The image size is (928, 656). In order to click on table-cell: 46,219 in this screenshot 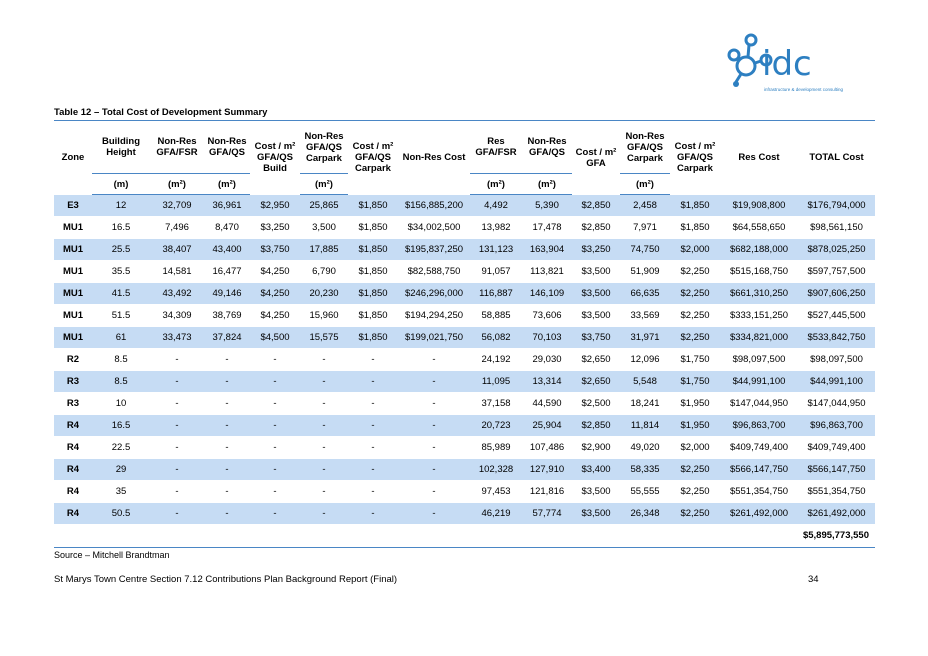, I will do `click(496, 513)`.